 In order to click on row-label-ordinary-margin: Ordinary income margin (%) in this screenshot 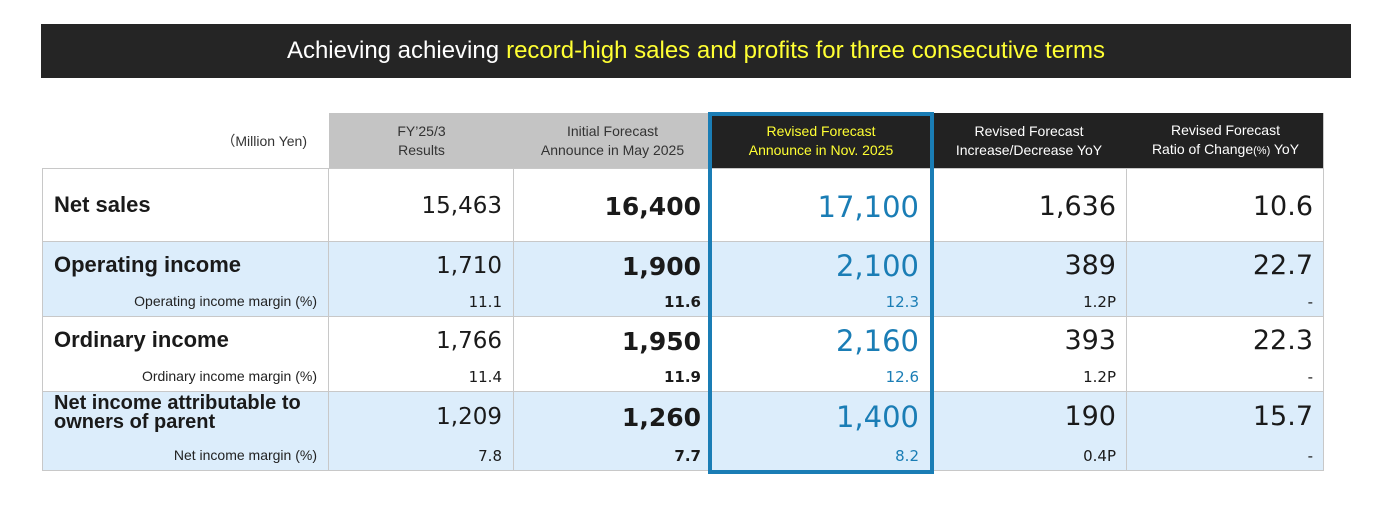, I will do `click(229, 376)`.